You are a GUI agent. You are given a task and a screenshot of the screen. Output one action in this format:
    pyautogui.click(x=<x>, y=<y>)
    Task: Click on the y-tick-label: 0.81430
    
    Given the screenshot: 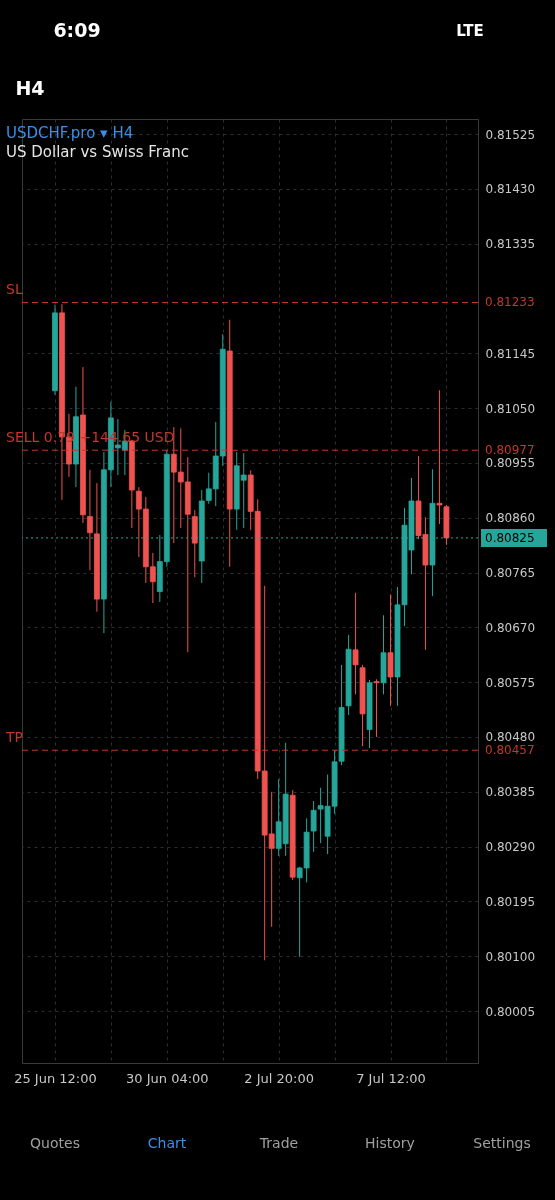 What is the action you would take?
    pyautogui.click(x=510, y=189)
    